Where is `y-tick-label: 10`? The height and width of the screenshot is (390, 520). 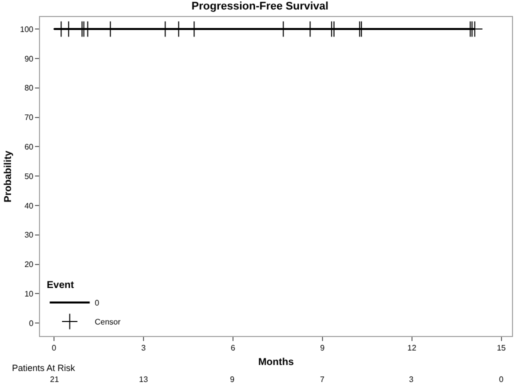
y-tick-label: 10 is located at coordinates (29, 293).